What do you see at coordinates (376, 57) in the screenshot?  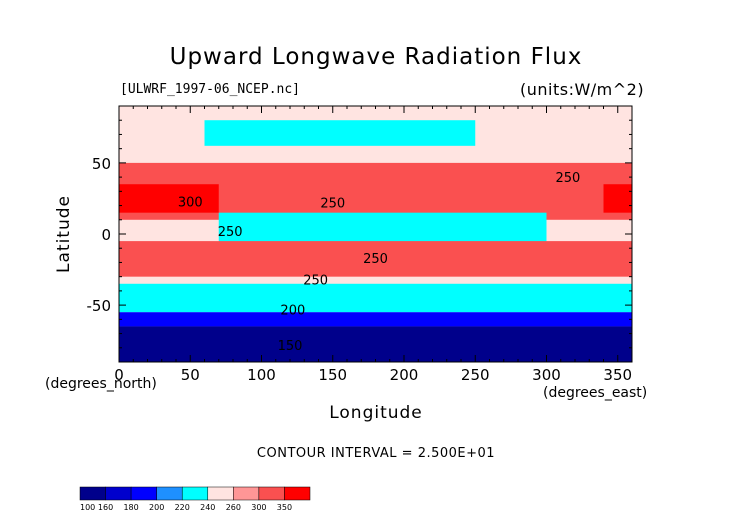 I see `chart-title: Upward Longwave Radiation Flux` at bounding box center [376, 57].